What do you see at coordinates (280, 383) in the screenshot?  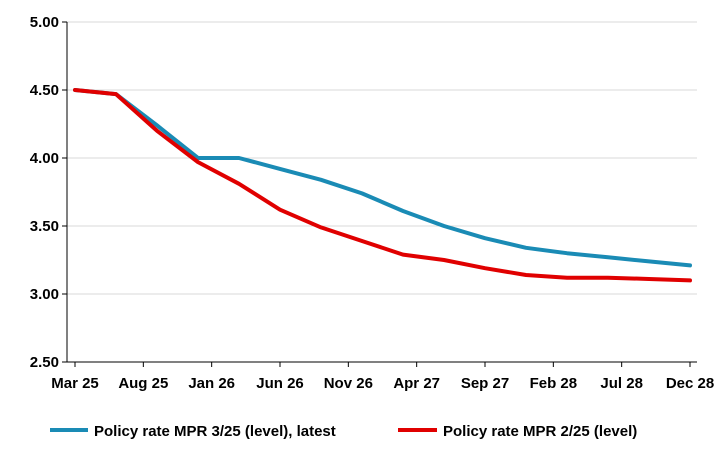 I see `x-tick-label: Jun 26` at bounding box center [280, 383].